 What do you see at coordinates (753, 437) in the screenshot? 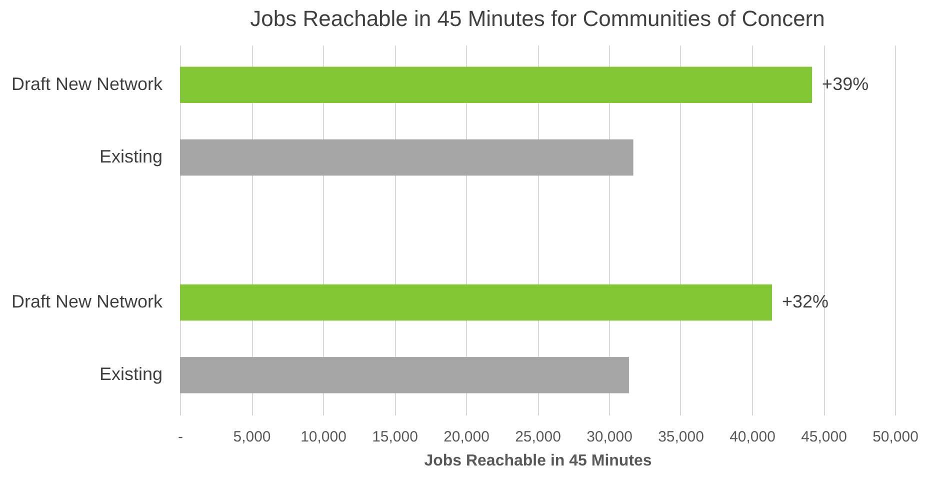
I see `x-tick-label: 40,000` at bounding box center [753, 437].